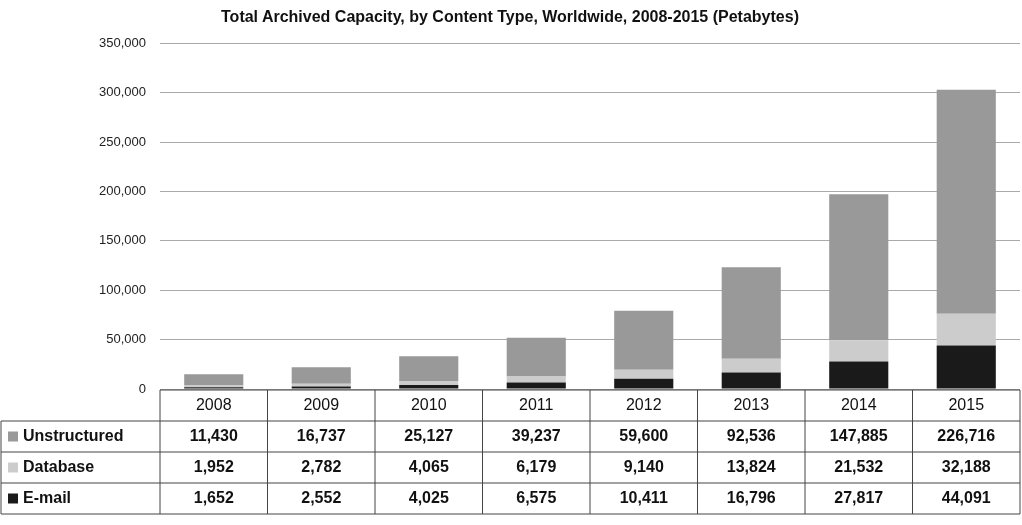 This screenshot has height=525, width=1022. Describe the element at coordinates (751, 435) in the screenshot. I see `data-label: 92,536` at that location.